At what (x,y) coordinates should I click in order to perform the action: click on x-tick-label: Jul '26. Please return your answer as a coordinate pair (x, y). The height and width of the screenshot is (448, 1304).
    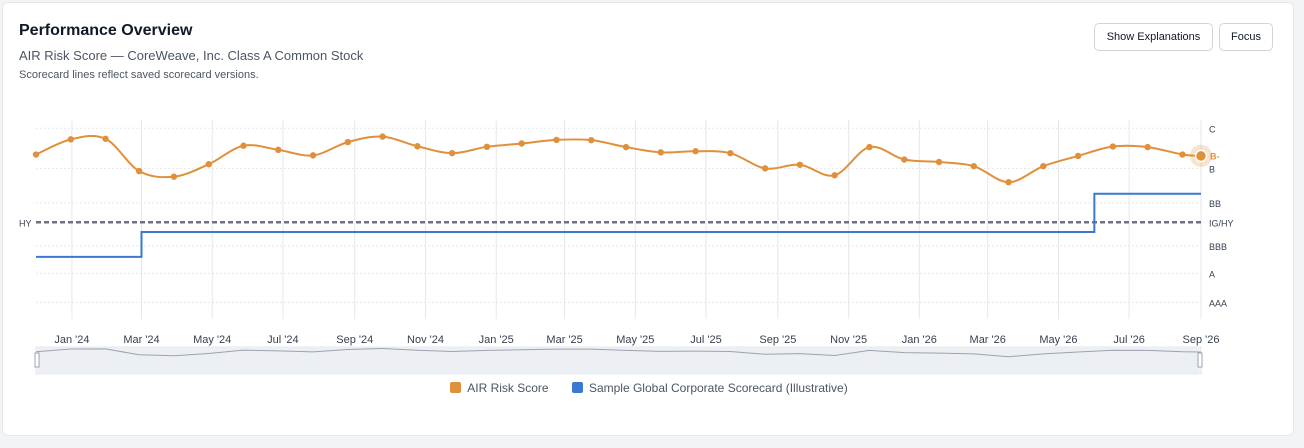
    Looking at the image, I should click on (1128, 340).